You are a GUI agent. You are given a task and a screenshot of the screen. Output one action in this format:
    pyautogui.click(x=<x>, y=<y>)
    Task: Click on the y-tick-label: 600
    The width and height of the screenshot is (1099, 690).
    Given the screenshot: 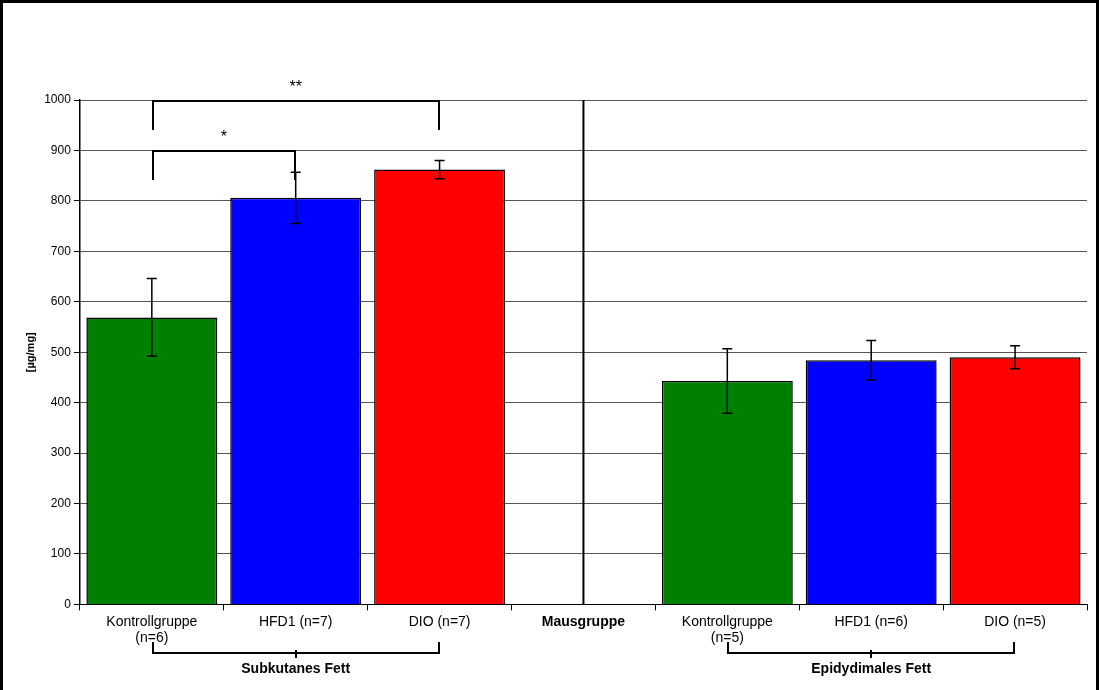 What is the action you would take?
    pyautogui.click(x=61, y=301)
    